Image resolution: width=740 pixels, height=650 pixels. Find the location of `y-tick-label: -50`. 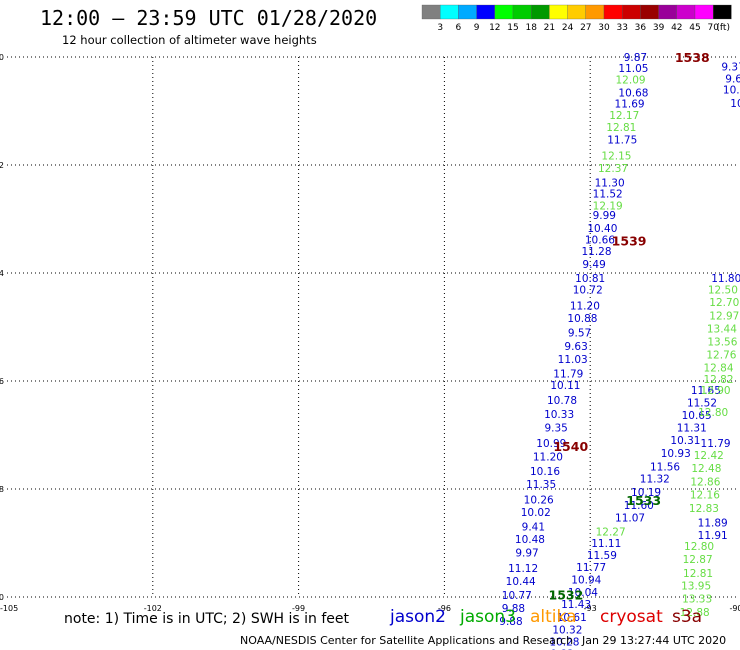

y-tick-label: -50 is located at coordinates (2, 597).